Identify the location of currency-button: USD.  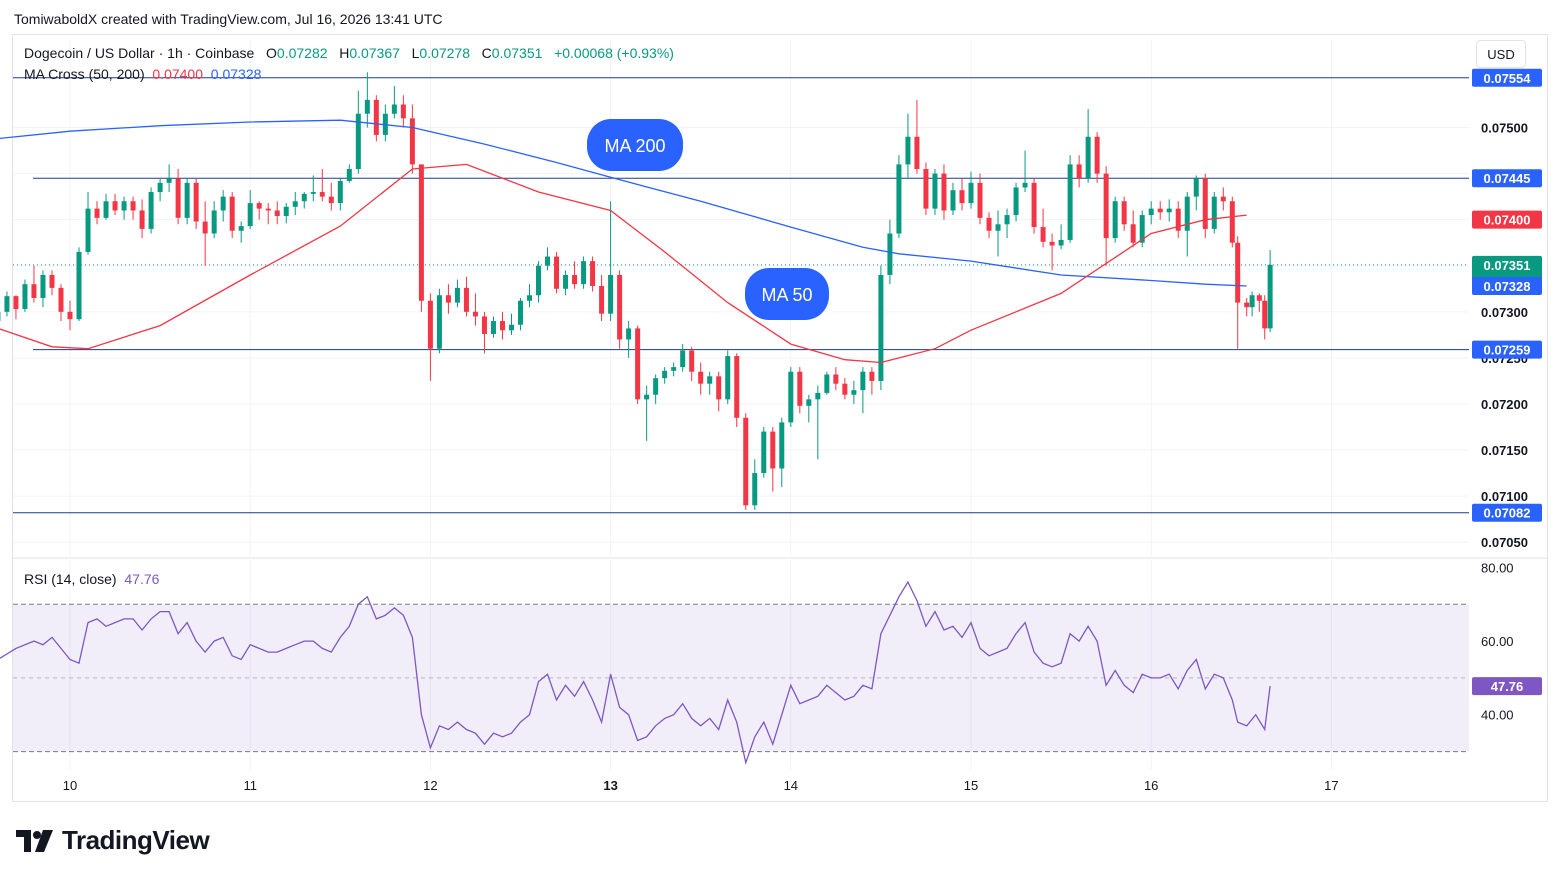
(1501, 54).